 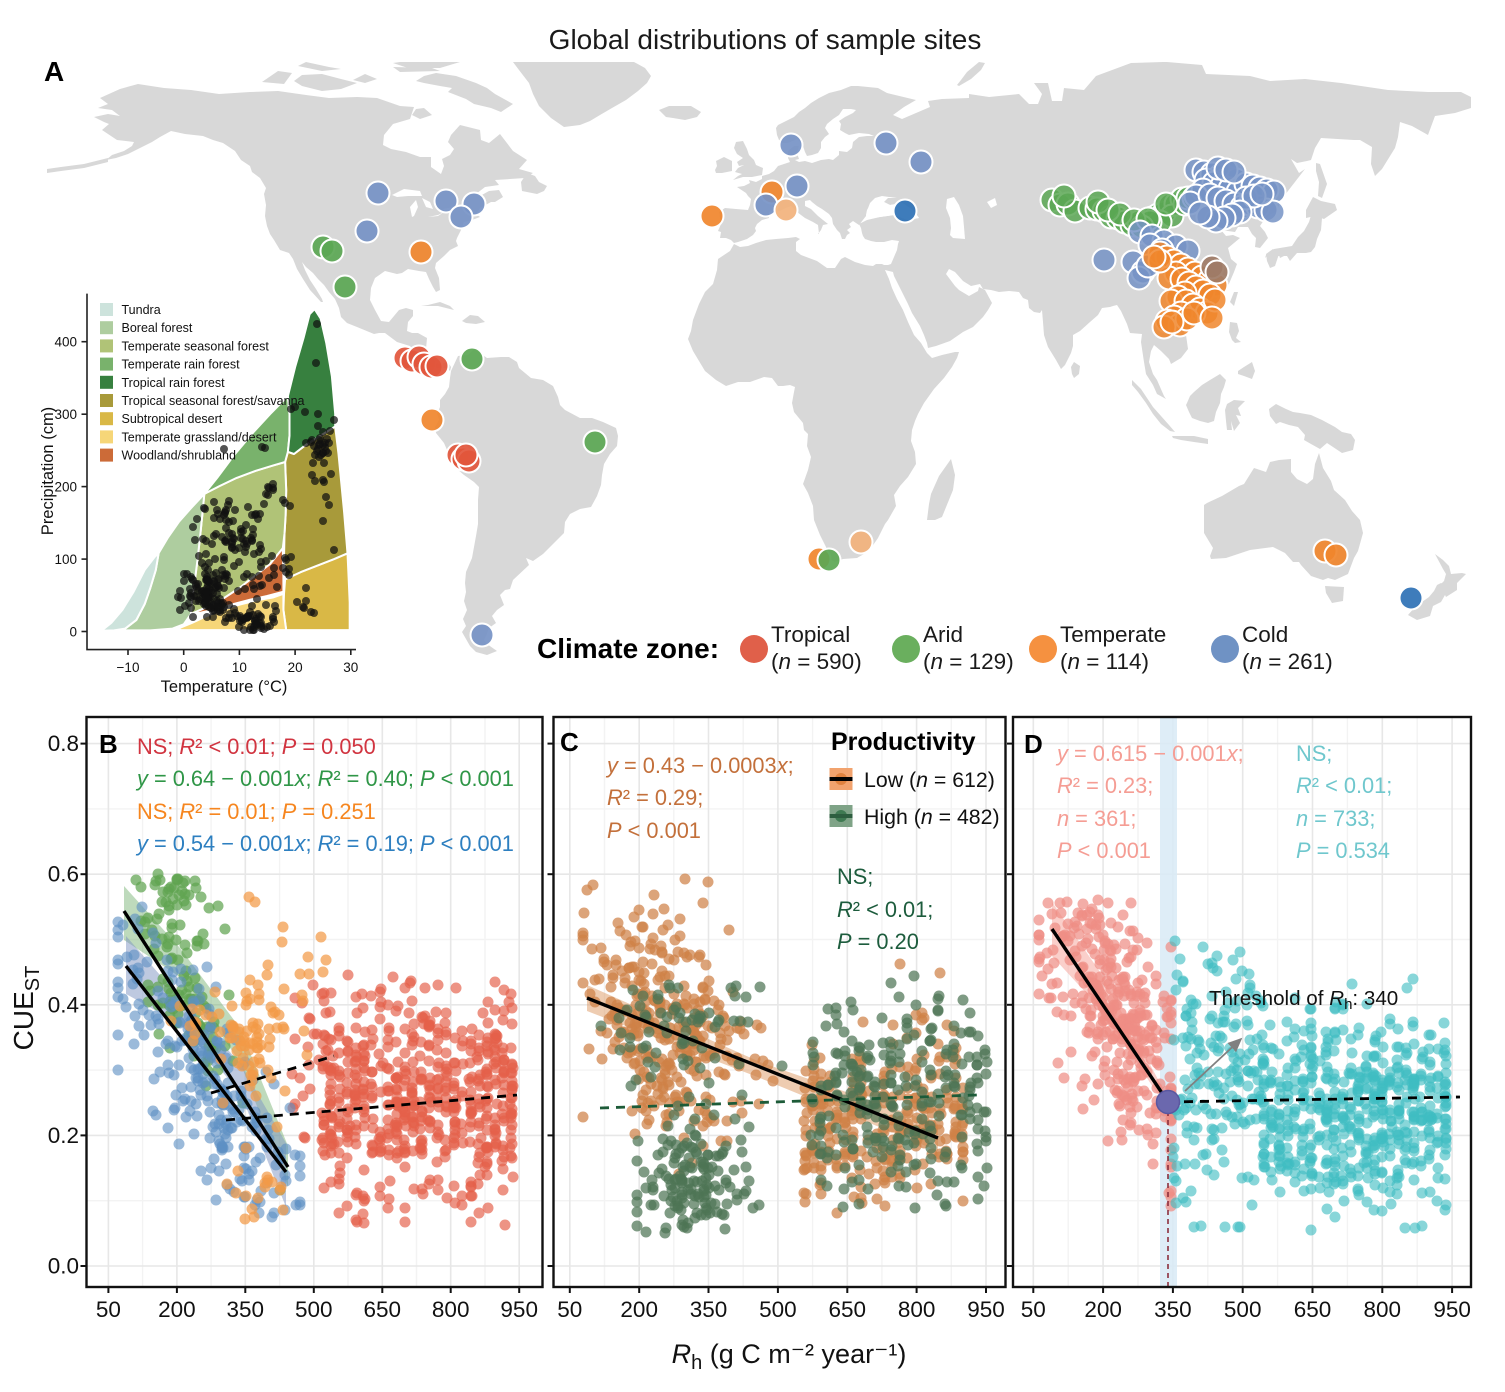 I want to click on svg-text: 0.0, so click(x=63, y=1266).